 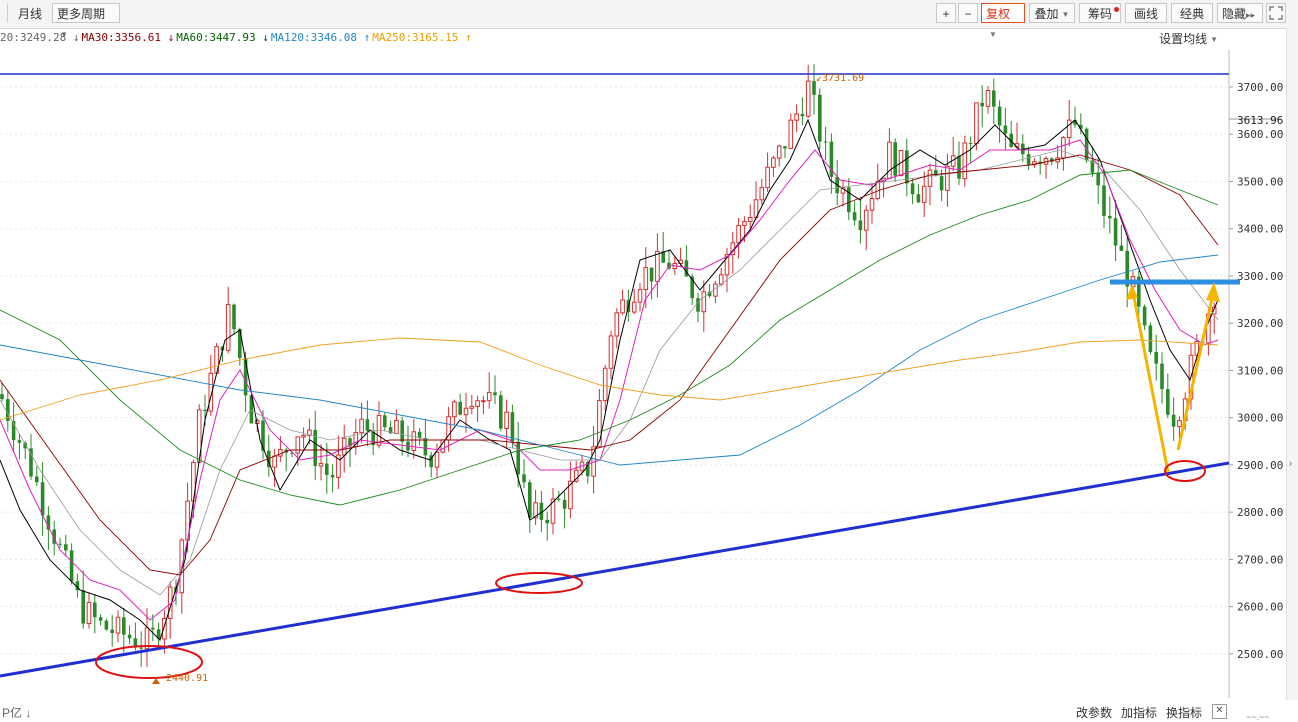 I want to click on legend-item: MA120:3346.08 ↑, so click(x=320, y=37).